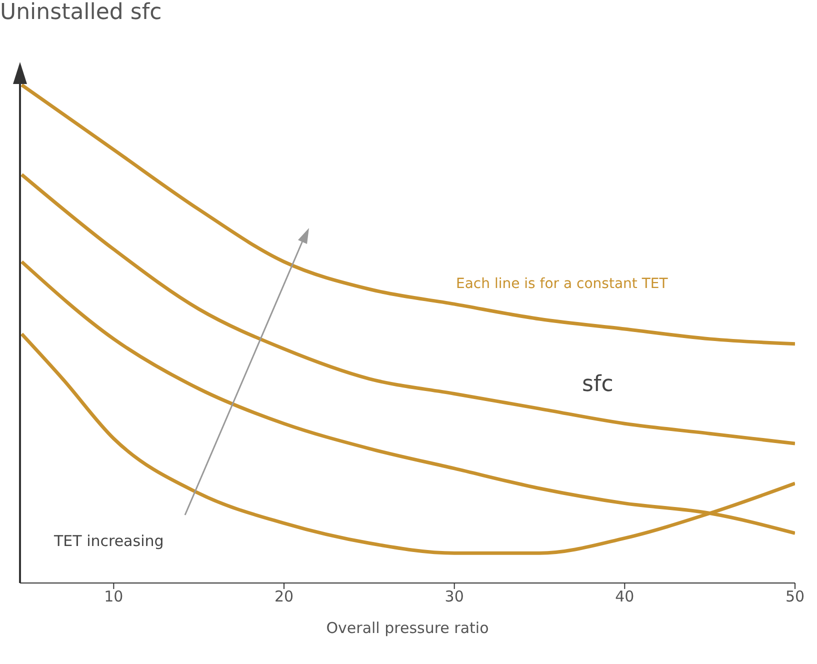 The image size is (817, 664). I want to click on x-axis-title: Overall pressure ratio, so click(407, 628).